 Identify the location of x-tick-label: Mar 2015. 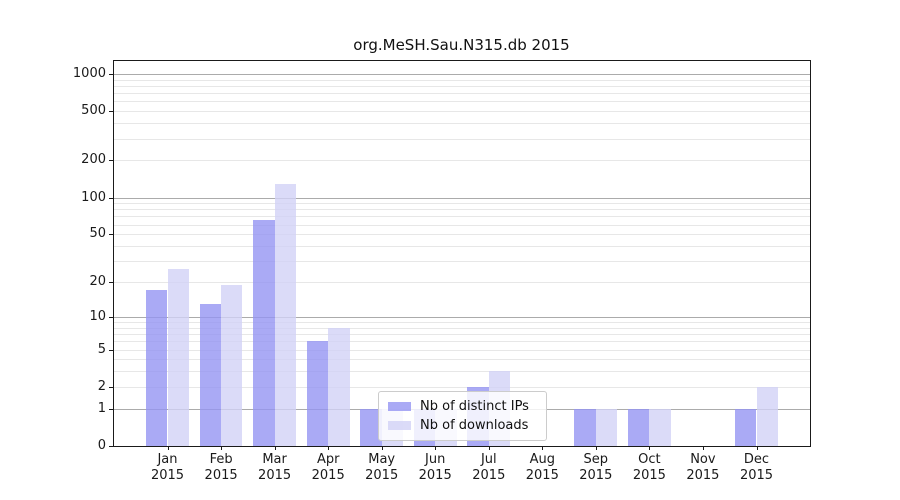
(275, 467).